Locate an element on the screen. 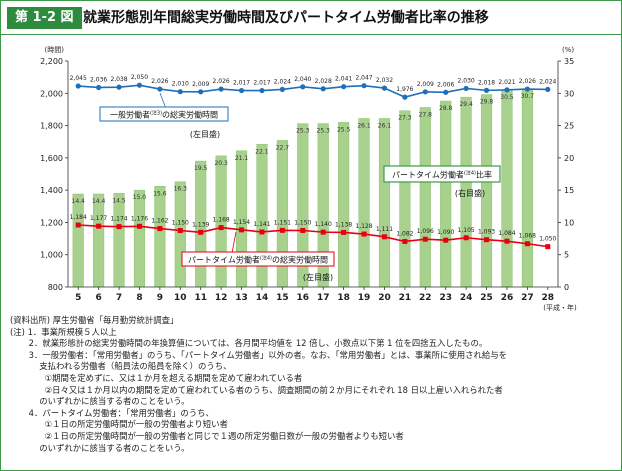 The height and width of the screenshot is (471, 622). series-value-label: 2,040 is located at coordinates (302, 79).